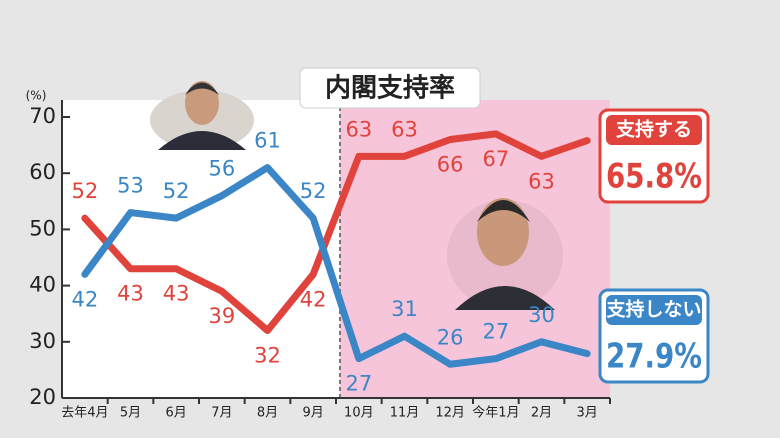 Image resolution: width=780 pixels, height=438 pixels. What do you see at coordinates (359, 413) in the screenshot?
I see `x-tick-label: 10月` at bounding box center [359, 413].